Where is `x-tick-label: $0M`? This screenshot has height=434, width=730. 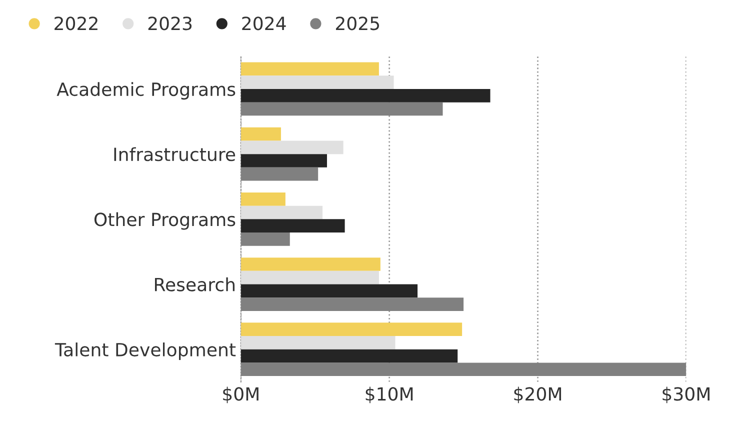
x-tick-label: $0M is located at coordinates (240, 395).